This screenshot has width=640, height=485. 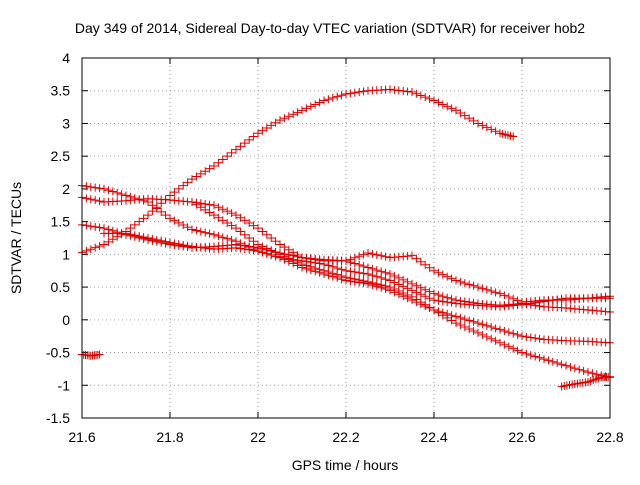 What do you see at coordinates (61, 222) in the screenshot?
I see `y-tick-label: 1.5` at bounding box center [61, 222].